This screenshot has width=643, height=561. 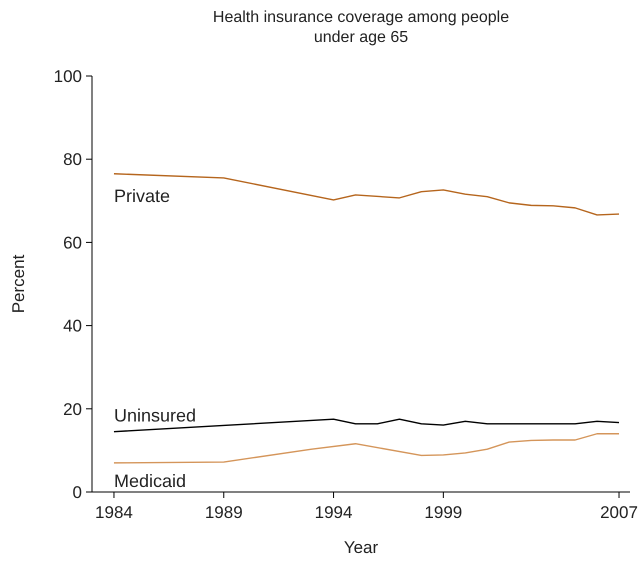 What do you see at coordinates (72, 242) in the screenshot?
I see `y-tick-label: 60` at bounding box center [72, 242].